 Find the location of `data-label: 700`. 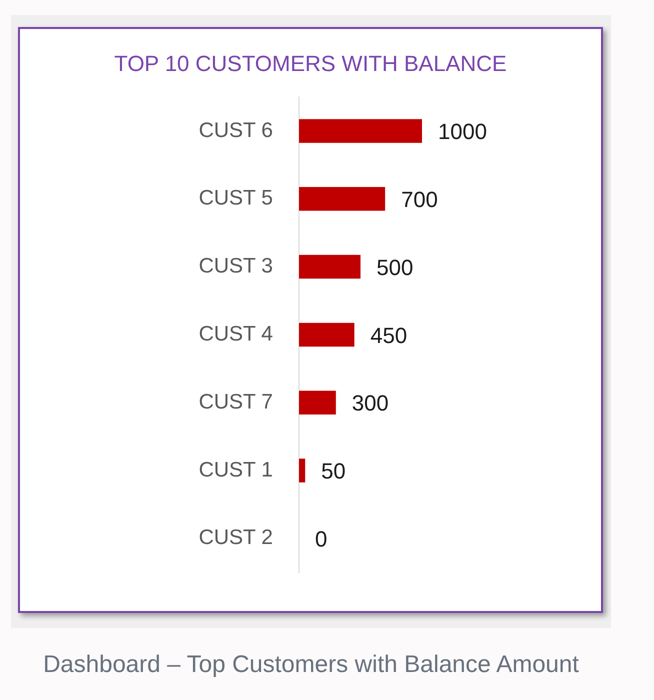

data-label: 700 is located at coordinates (419, 199).